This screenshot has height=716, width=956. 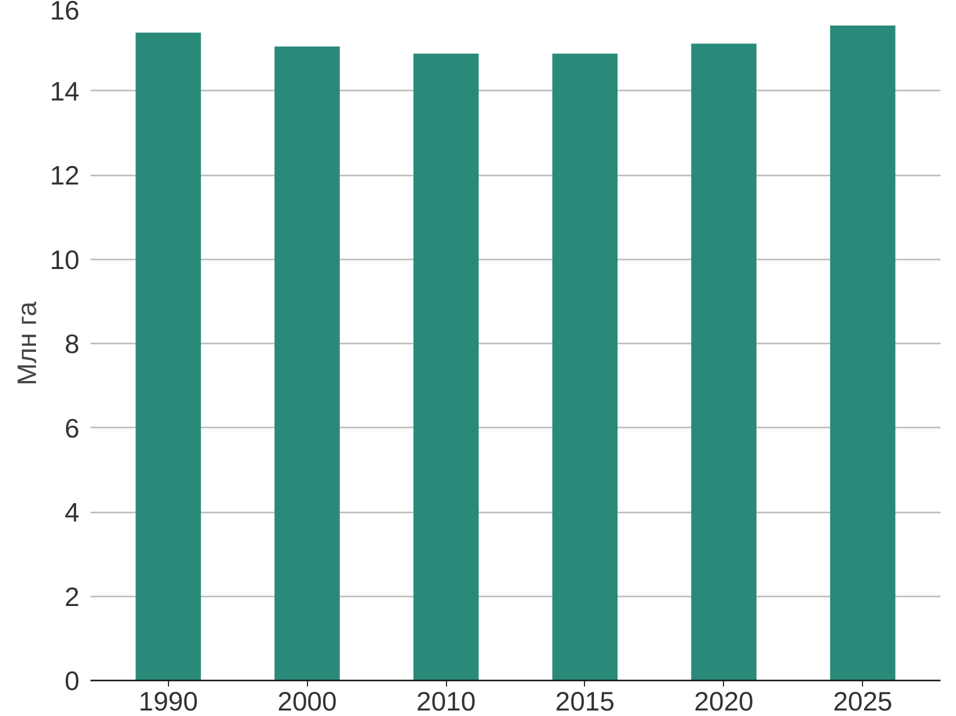 What do you see at coordinates (27, 343) in the screenshot?
I see `y-axis-title: Млн га` at bounding box center [27, 343].